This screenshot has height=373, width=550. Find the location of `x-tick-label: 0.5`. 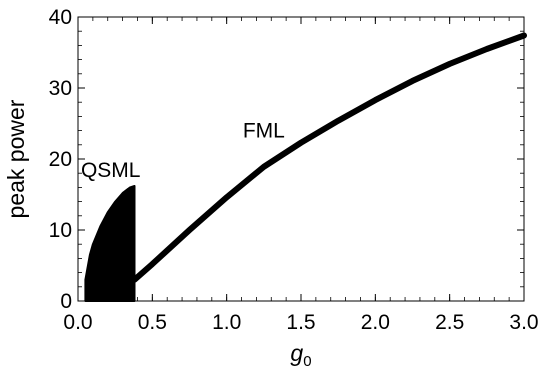

x-tick-label: 0.5 is located at coordinates (152, 322).